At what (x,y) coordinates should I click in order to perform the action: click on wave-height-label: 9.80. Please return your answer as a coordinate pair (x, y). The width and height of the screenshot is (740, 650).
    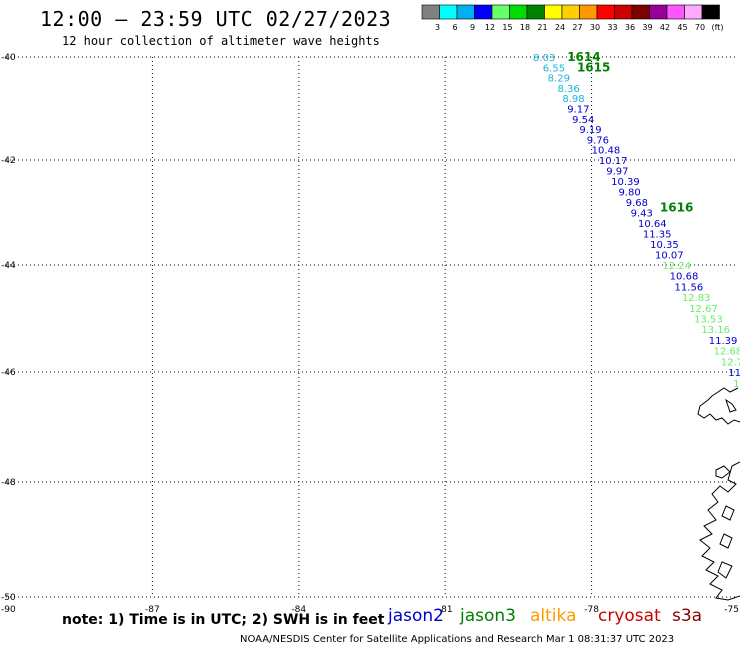
    Looking at the image, I should click on (629, 193).